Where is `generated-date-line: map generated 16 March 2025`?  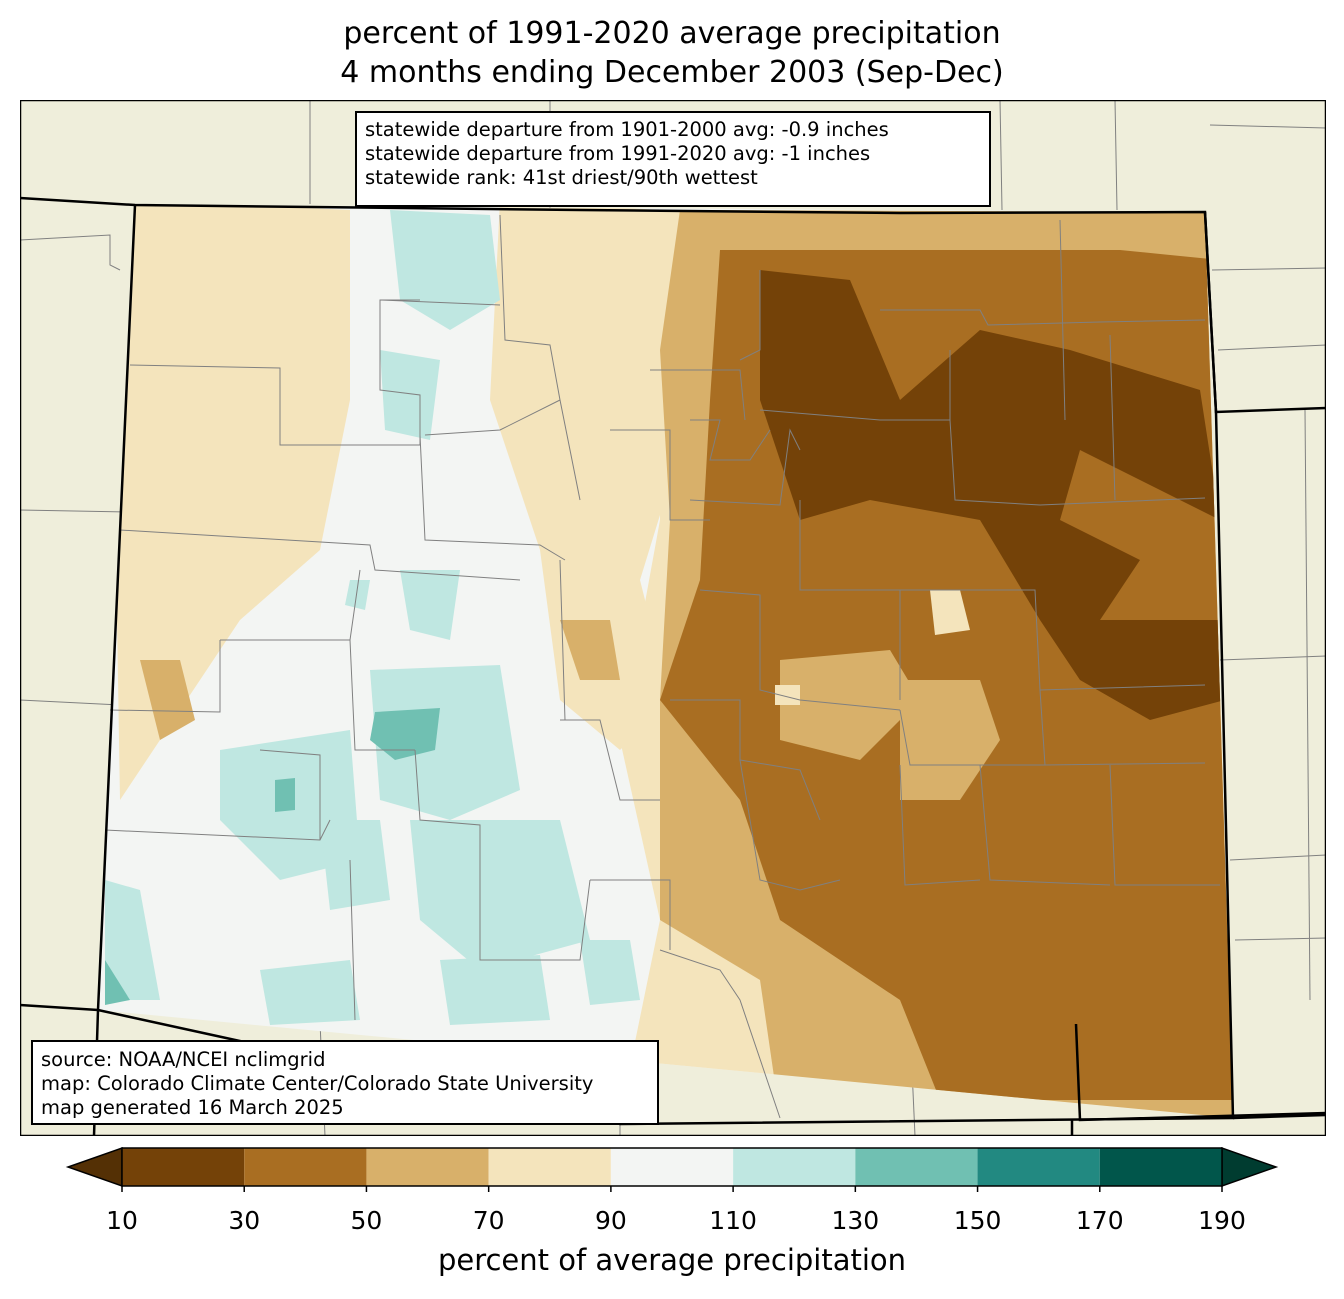 generated-date-line: map generated 16 March 2025 is located at coordinates (192, 1107).